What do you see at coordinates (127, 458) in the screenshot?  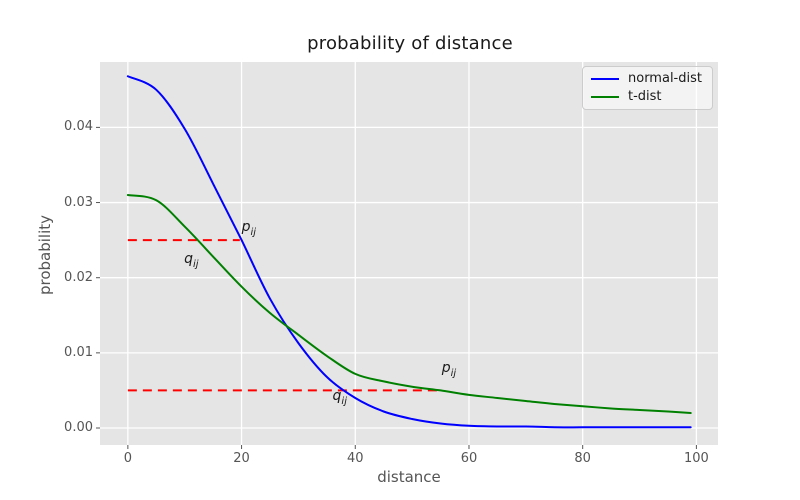 I see `x-tick-label: 0` at bounding box center [127, 458].